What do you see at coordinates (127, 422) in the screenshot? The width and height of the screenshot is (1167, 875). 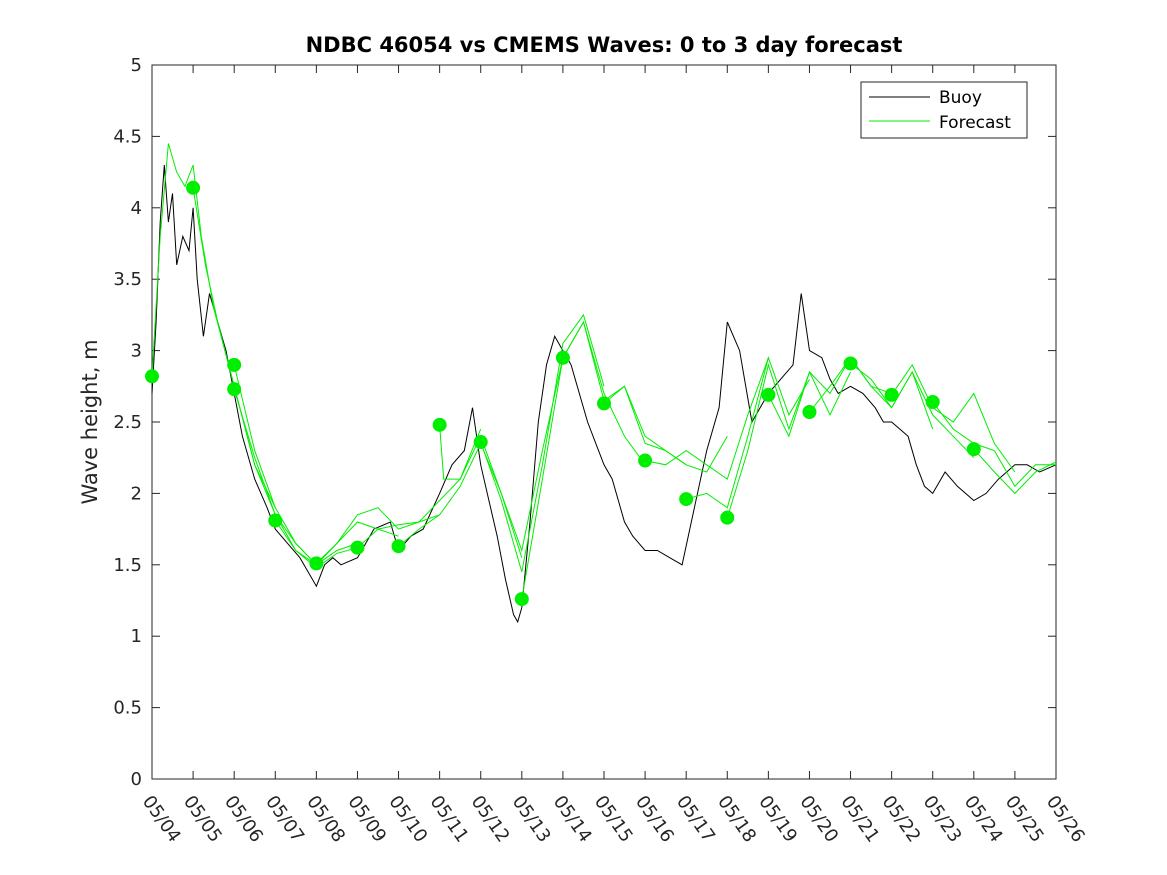 I see `y-tick-label: 2.5` at bounding box center [127, 422].